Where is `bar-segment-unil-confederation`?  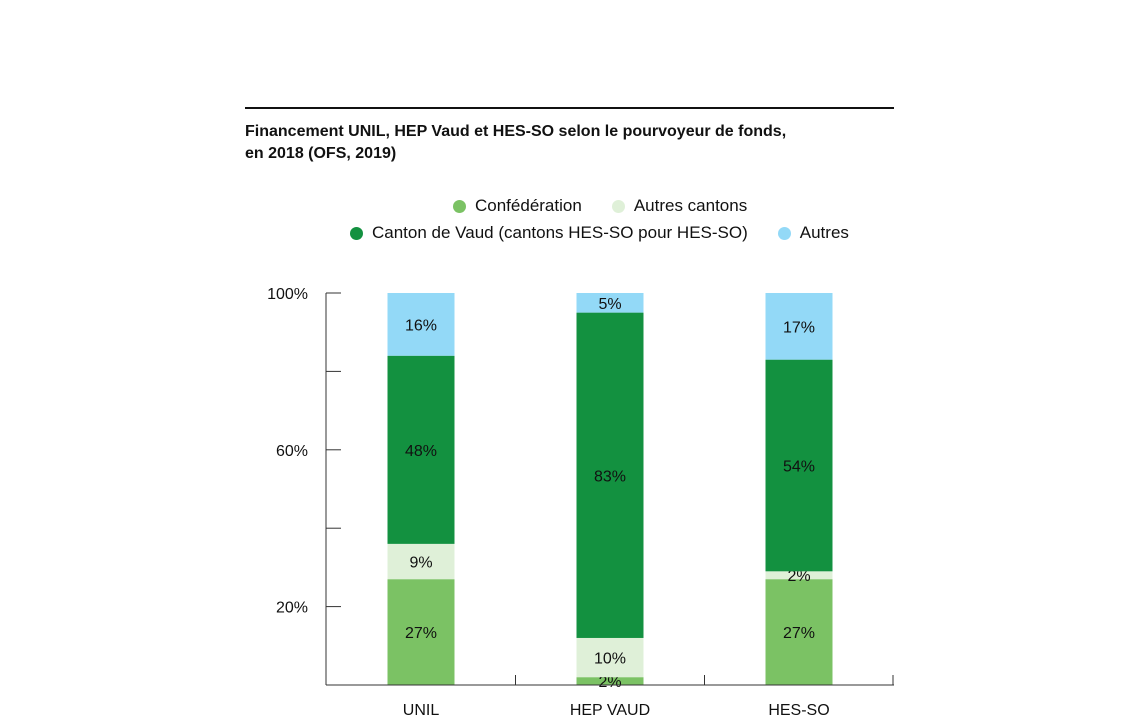 bar-segment-unil-confederation is located at coordinates (421, 632).